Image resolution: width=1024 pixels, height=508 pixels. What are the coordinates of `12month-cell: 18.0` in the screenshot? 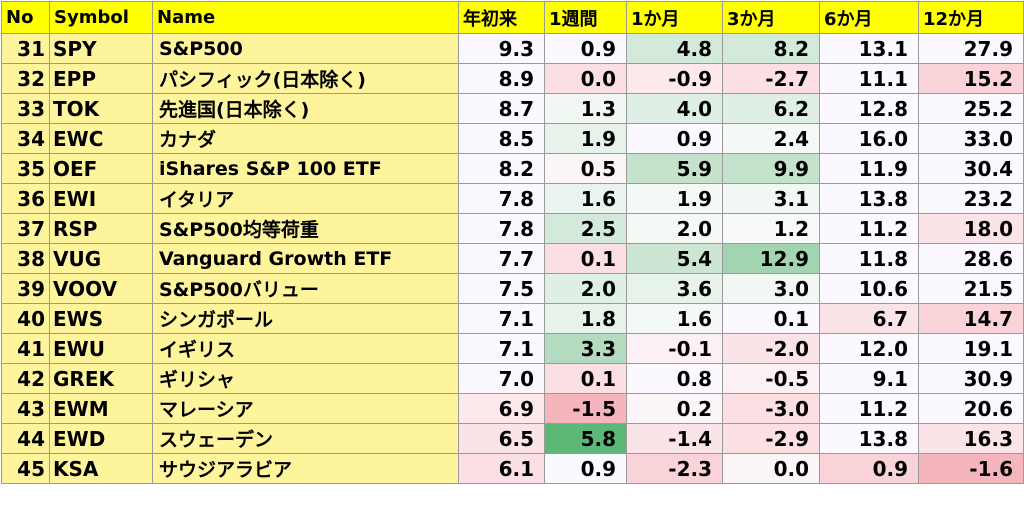 It's located at (971, 228).